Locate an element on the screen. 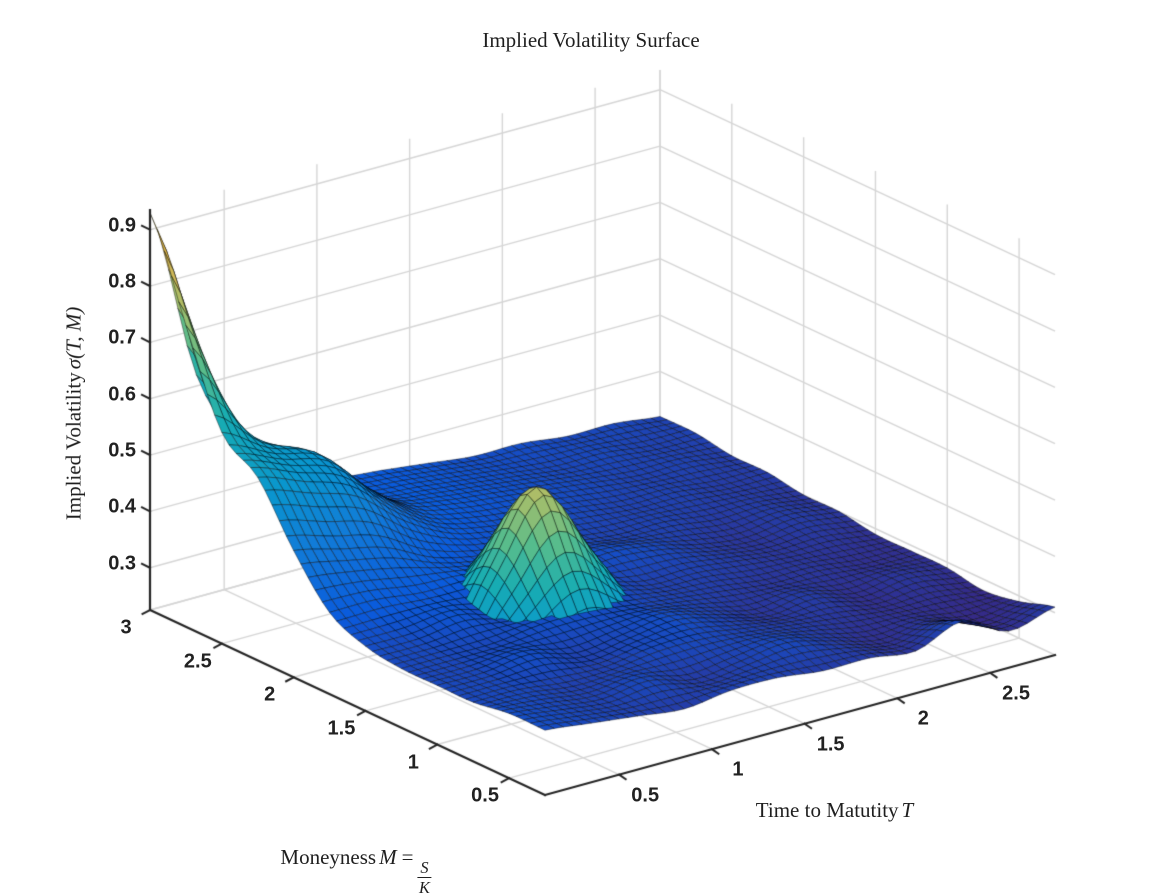 This screenshot has height=896, width=1162. z-axis-label-text: Implied Volatility is located at coordinates (73, 446).